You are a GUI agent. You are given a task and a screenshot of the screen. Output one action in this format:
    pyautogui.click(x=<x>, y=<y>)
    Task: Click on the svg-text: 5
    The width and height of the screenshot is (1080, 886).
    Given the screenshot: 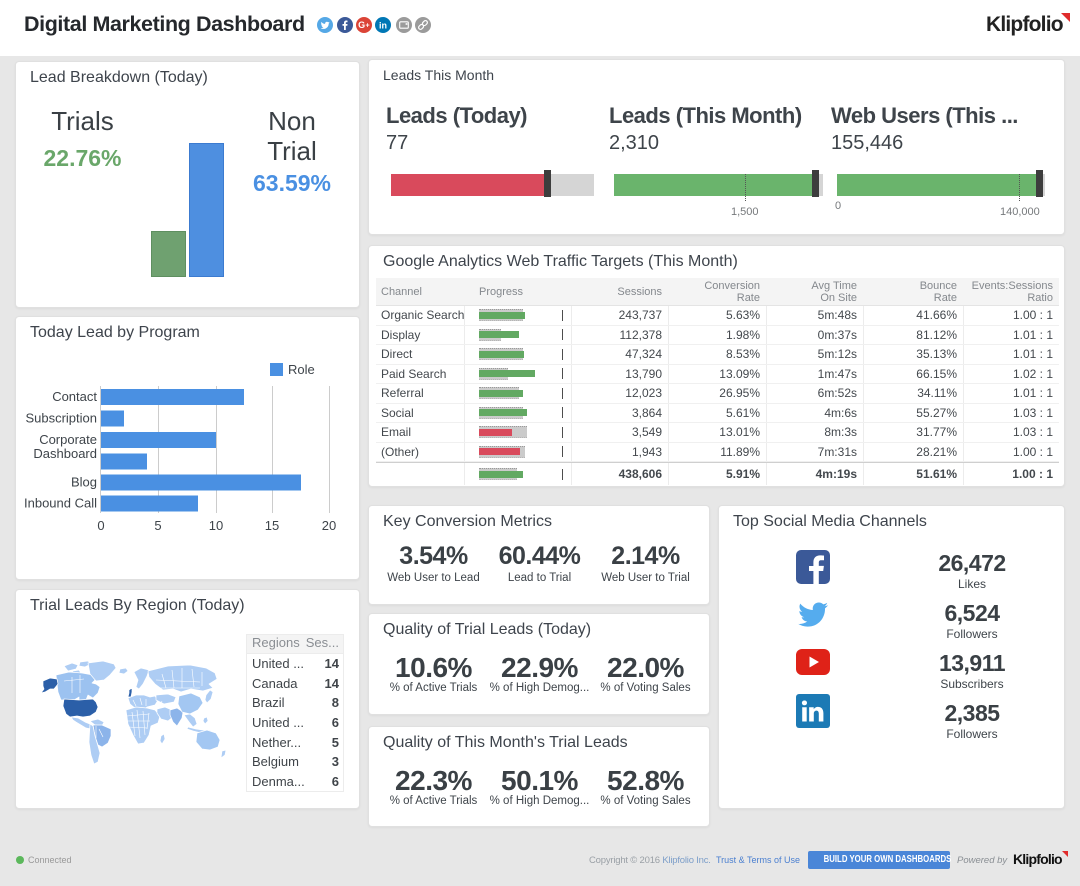 What is the action you would take?
    pyautogui.click(x=157, y=525)
    